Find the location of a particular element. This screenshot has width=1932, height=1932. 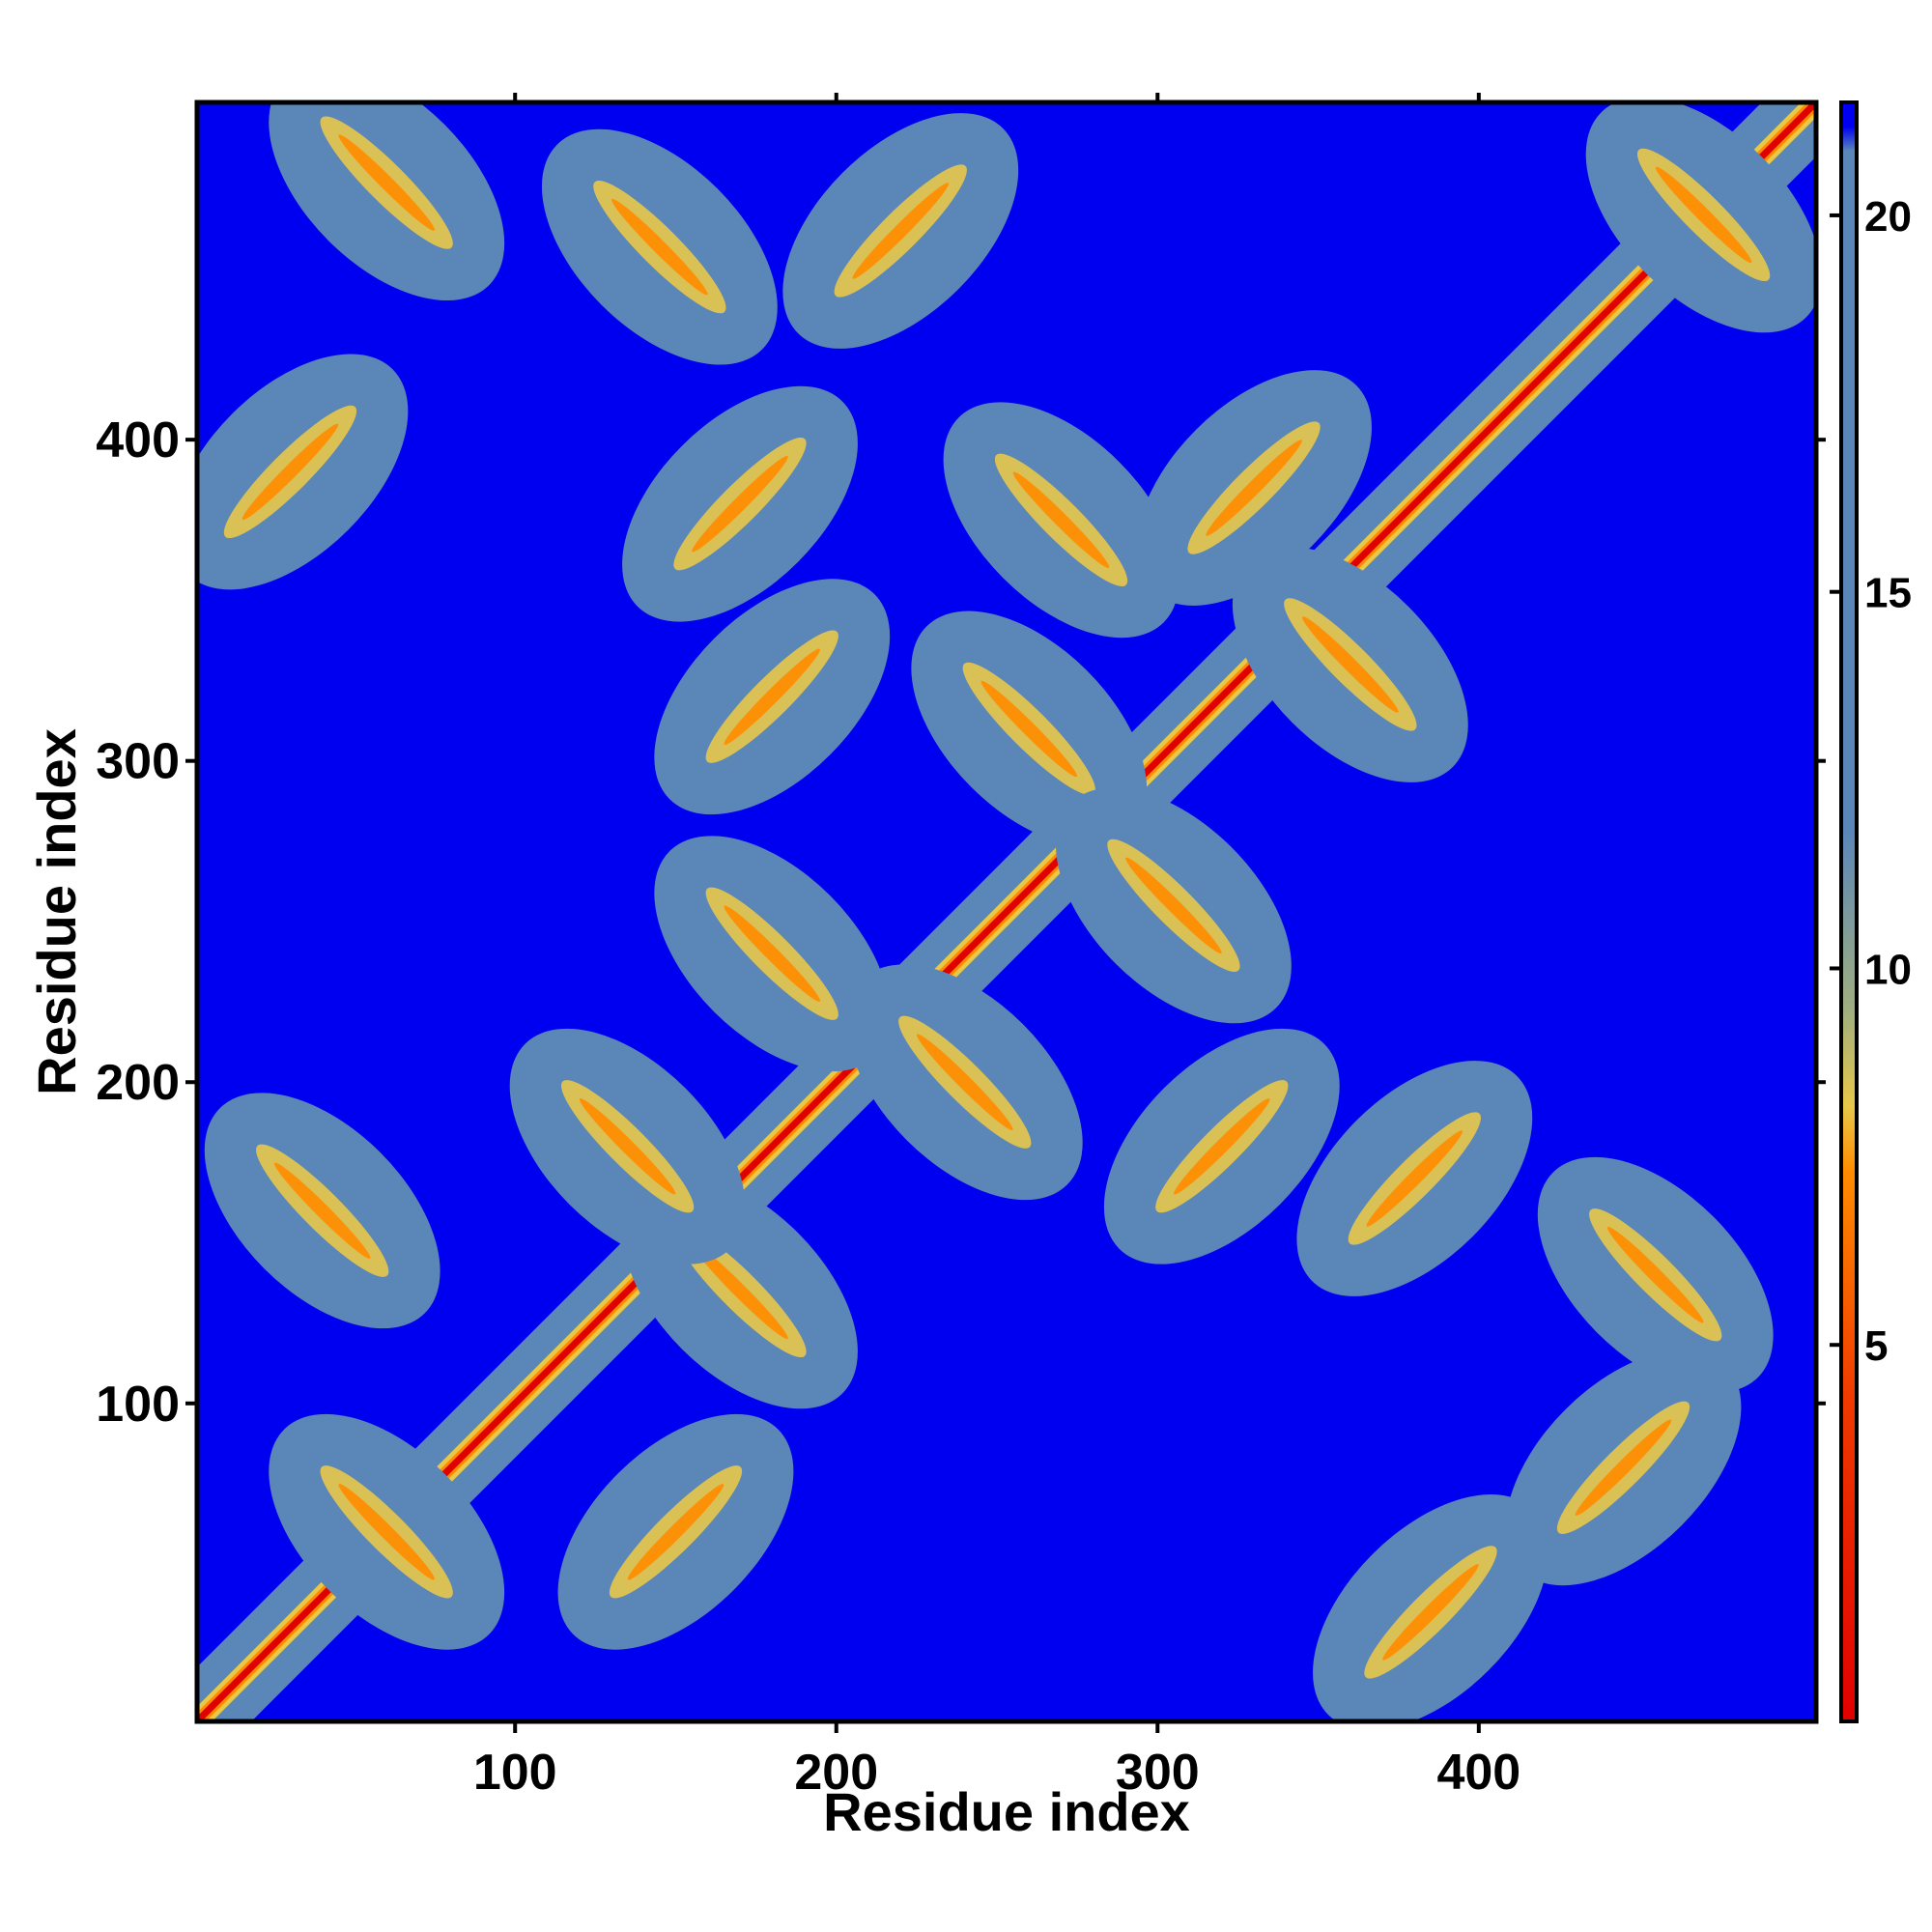

y-axis-title: Residue index is located at coordinates (56, 911).